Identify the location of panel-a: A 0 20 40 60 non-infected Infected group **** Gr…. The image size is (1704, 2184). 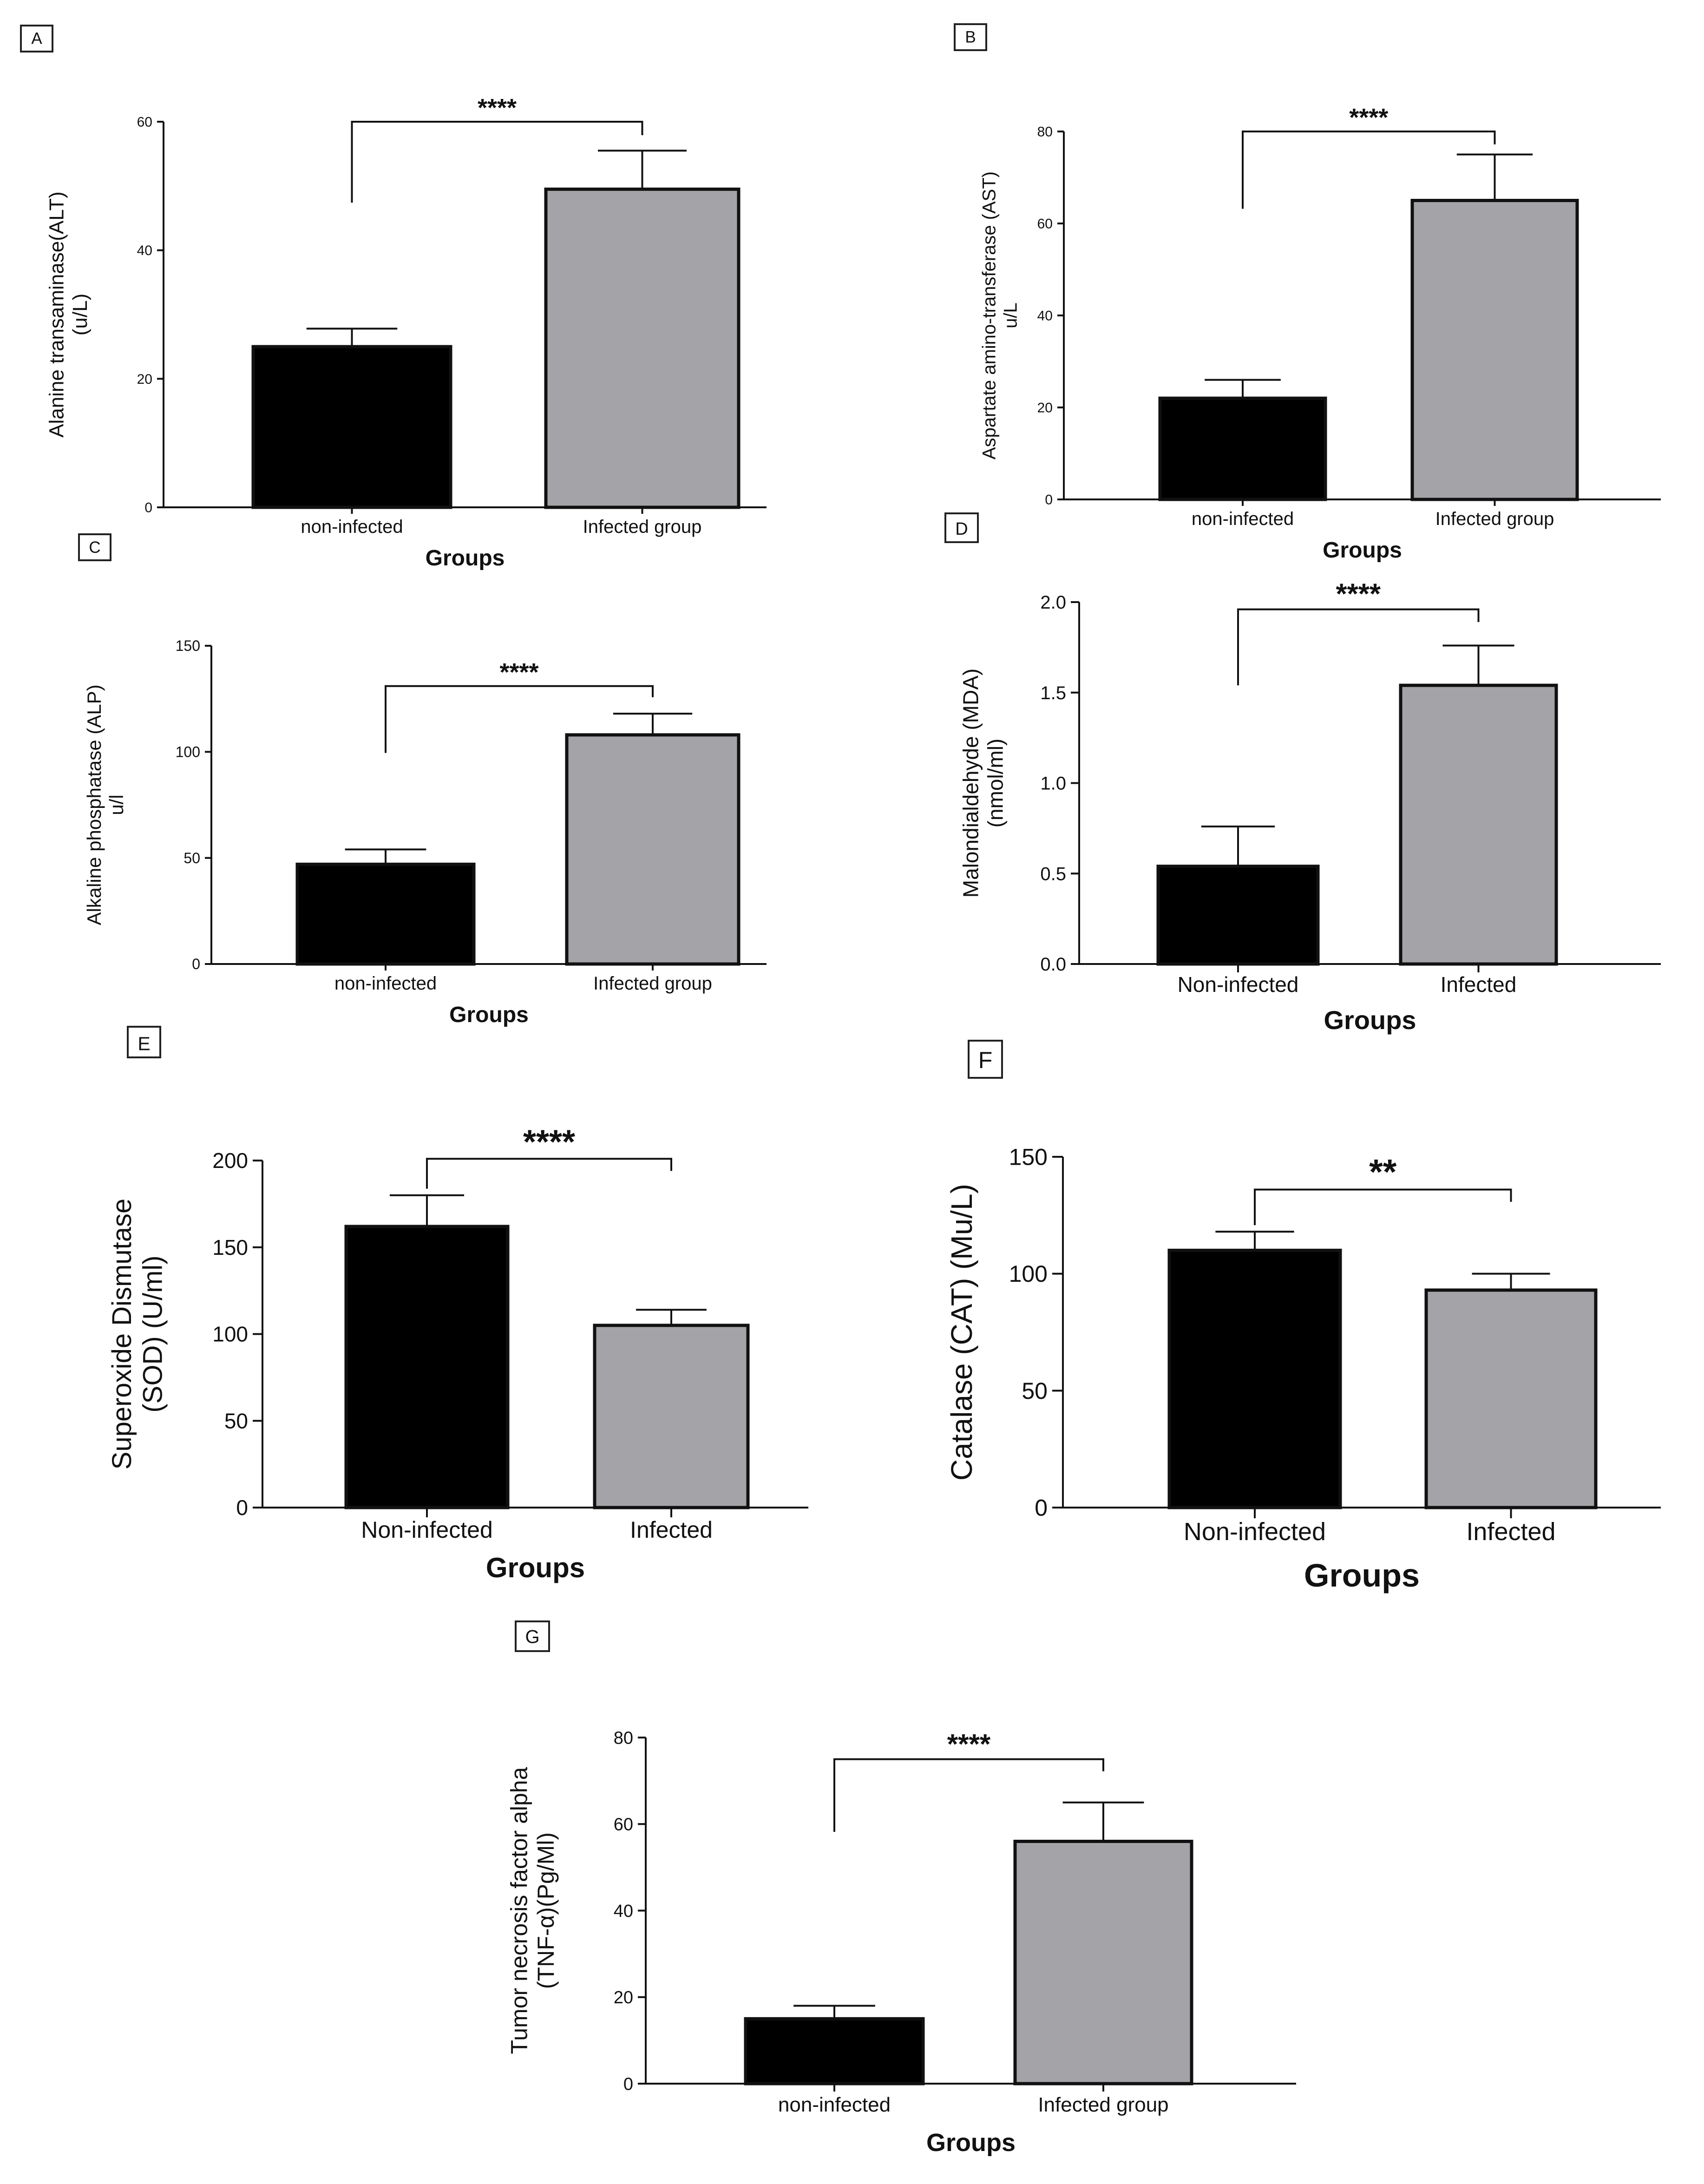
(393, 298).